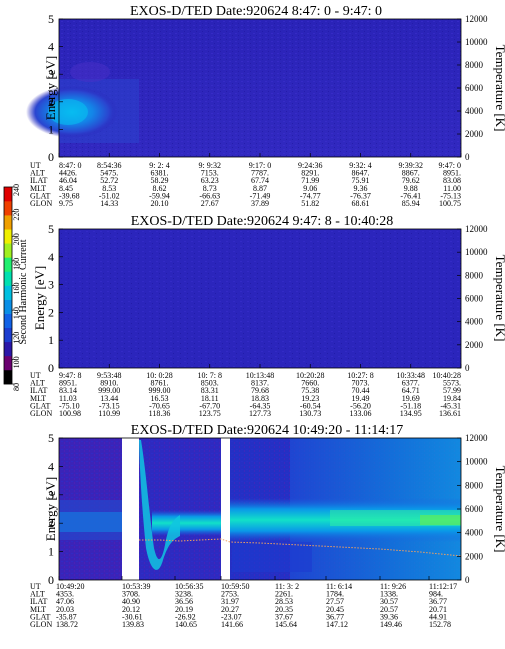  Describe the element at coordinates (133, 624) in the screenshot. I see `table-cell: 139.83` at that location.